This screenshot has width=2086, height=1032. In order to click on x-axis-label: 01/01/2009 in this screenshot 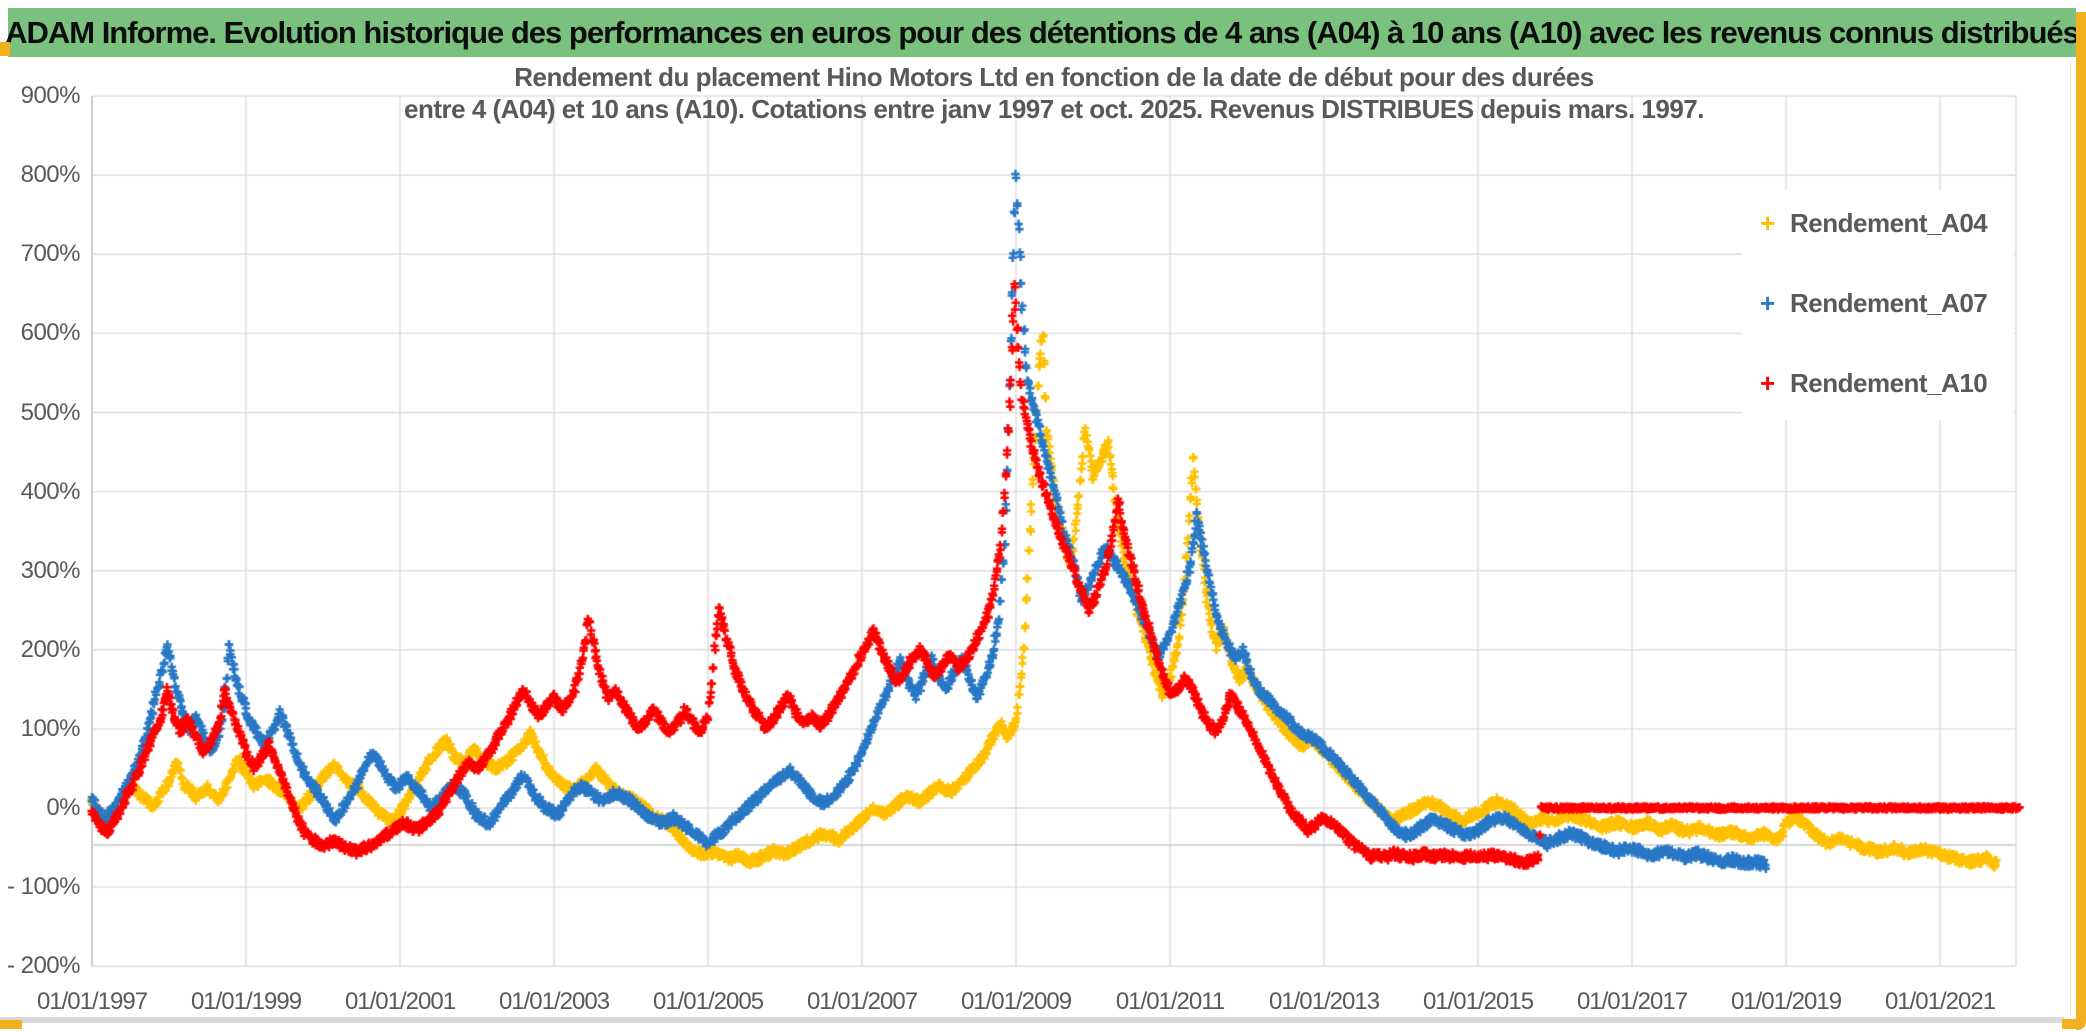, I will do `click(1016, 1001)`.